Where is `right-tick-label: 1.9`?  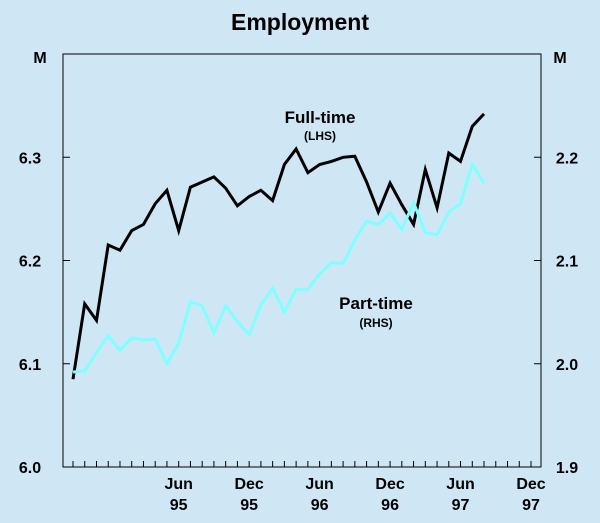
right-tick-label: 1.9 is located at coordinates (567, 468).